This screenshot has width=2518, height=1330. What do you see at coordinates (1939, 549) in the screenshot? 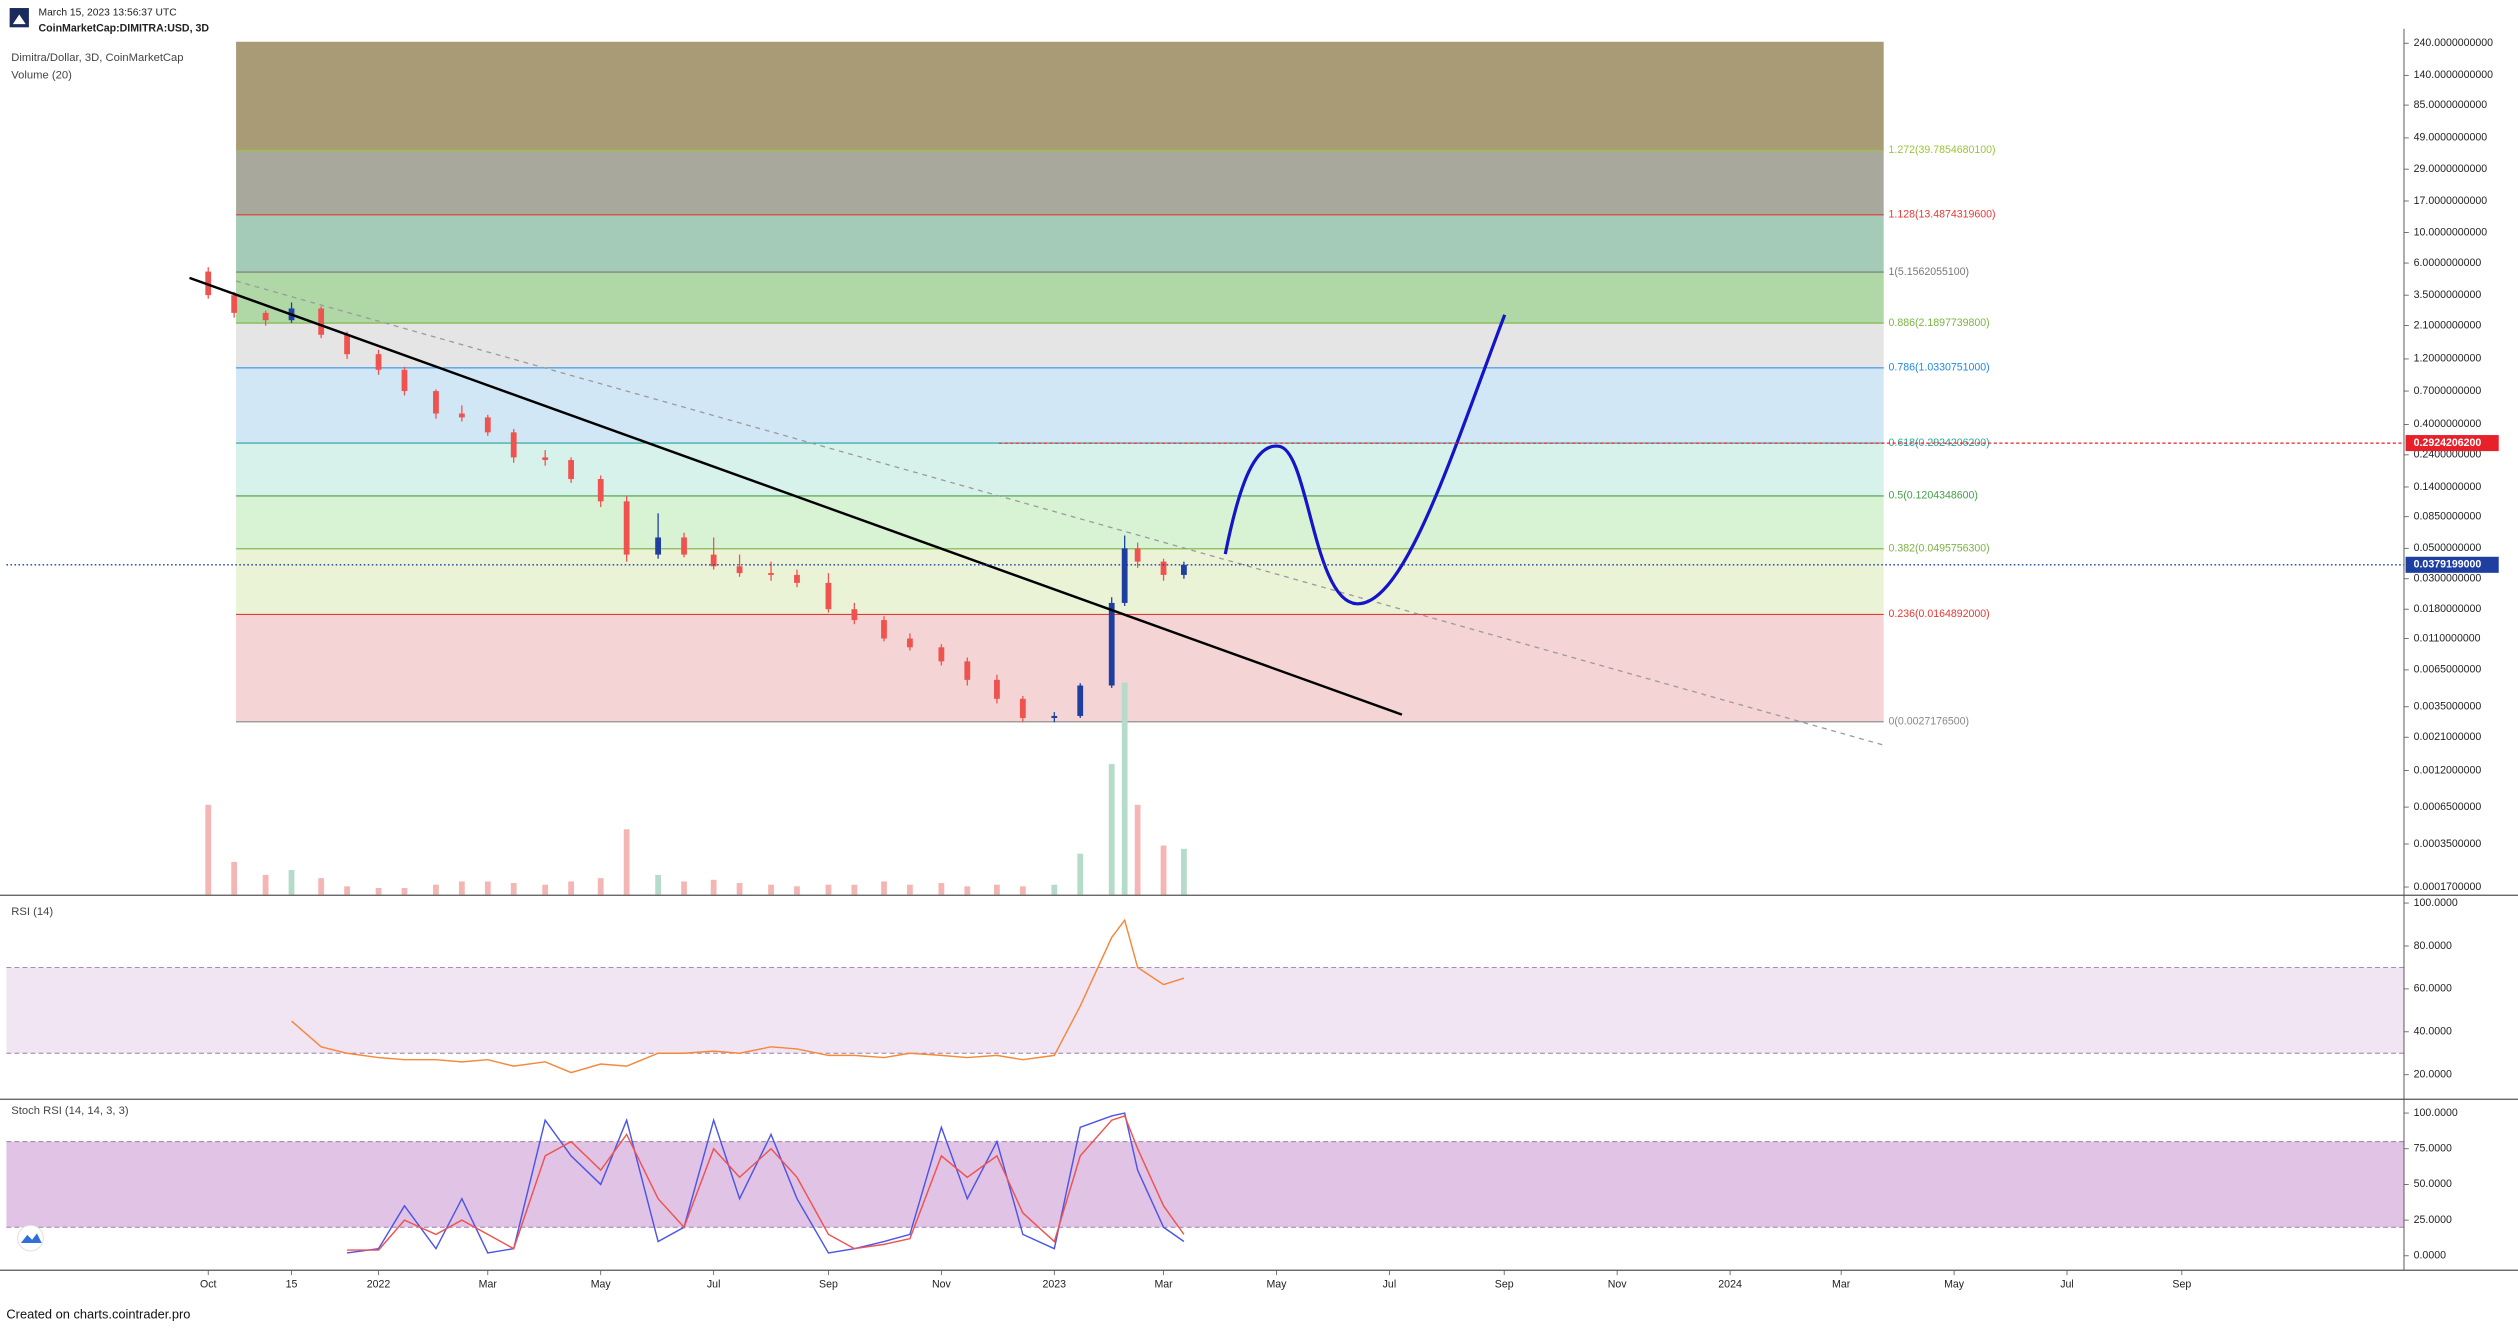
I see `fib-label: 0.382(0.0495756300)` at bounding box center [1939, 549].